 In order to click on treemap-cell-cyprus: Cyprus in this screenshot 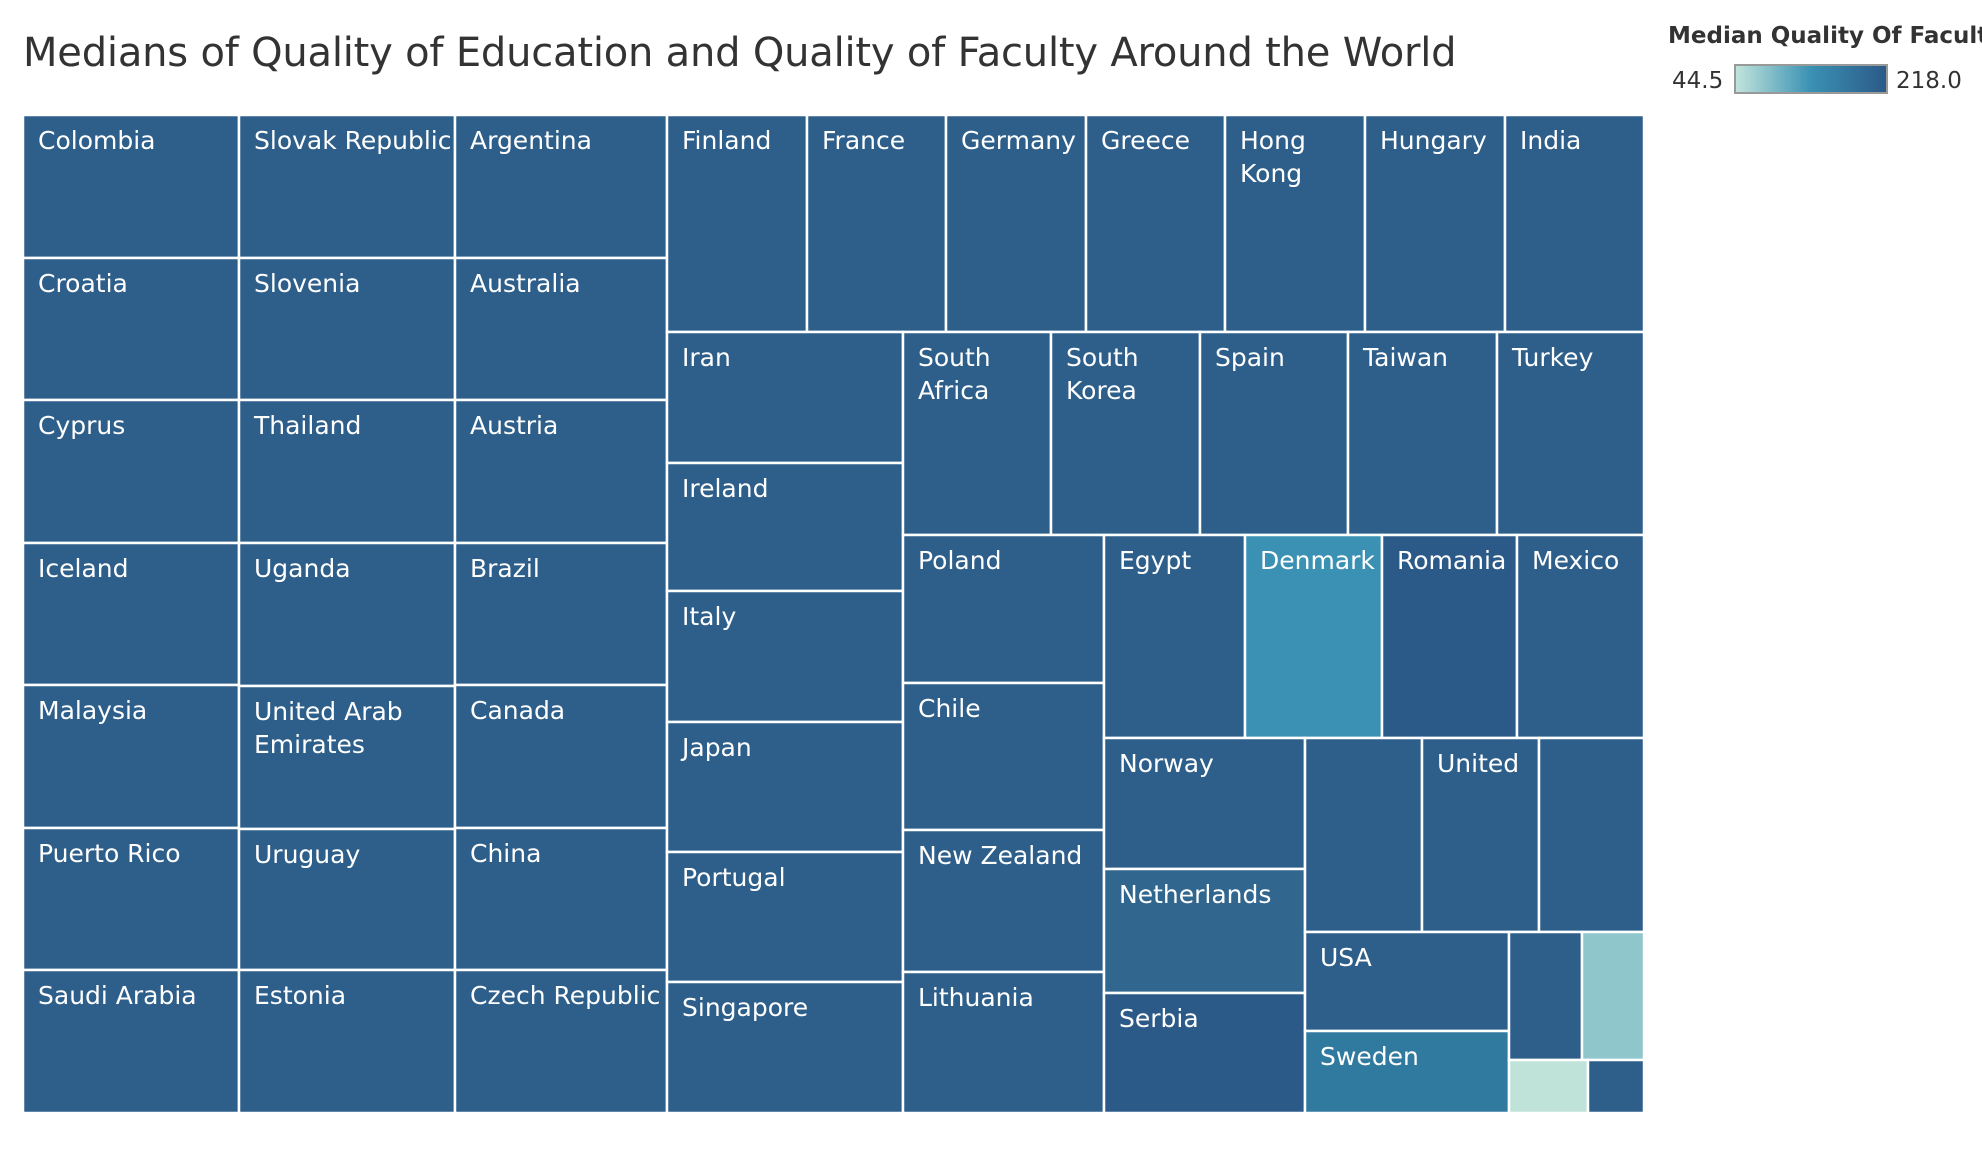, I will do `click(131, 471)`.